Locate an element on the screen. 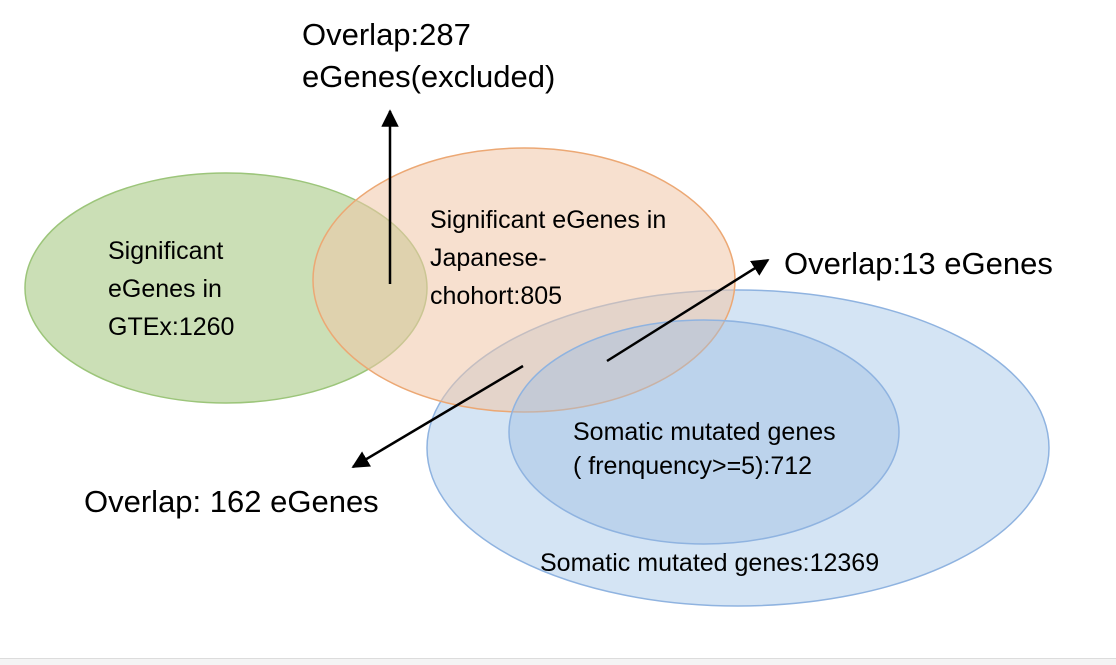  japanese-cohort-label-line: chohort:805 is located at coordinates (496, 296).